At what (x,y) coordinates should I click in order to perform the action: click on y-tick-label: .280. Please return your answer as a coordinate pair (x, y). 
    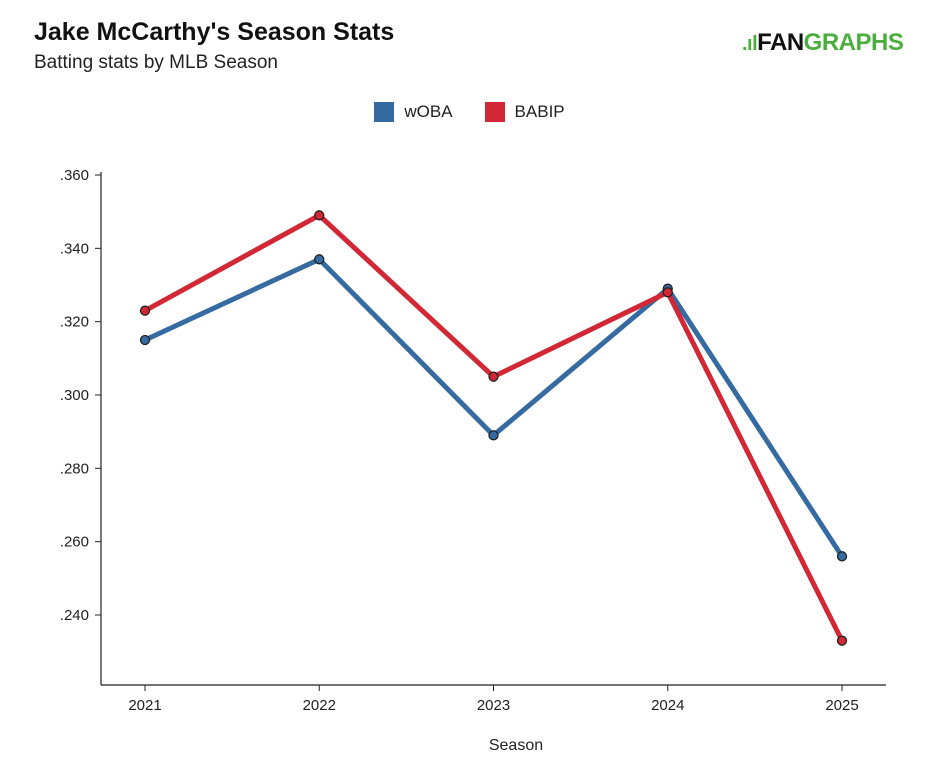
    Looking at the image, I should click on (74, 468).